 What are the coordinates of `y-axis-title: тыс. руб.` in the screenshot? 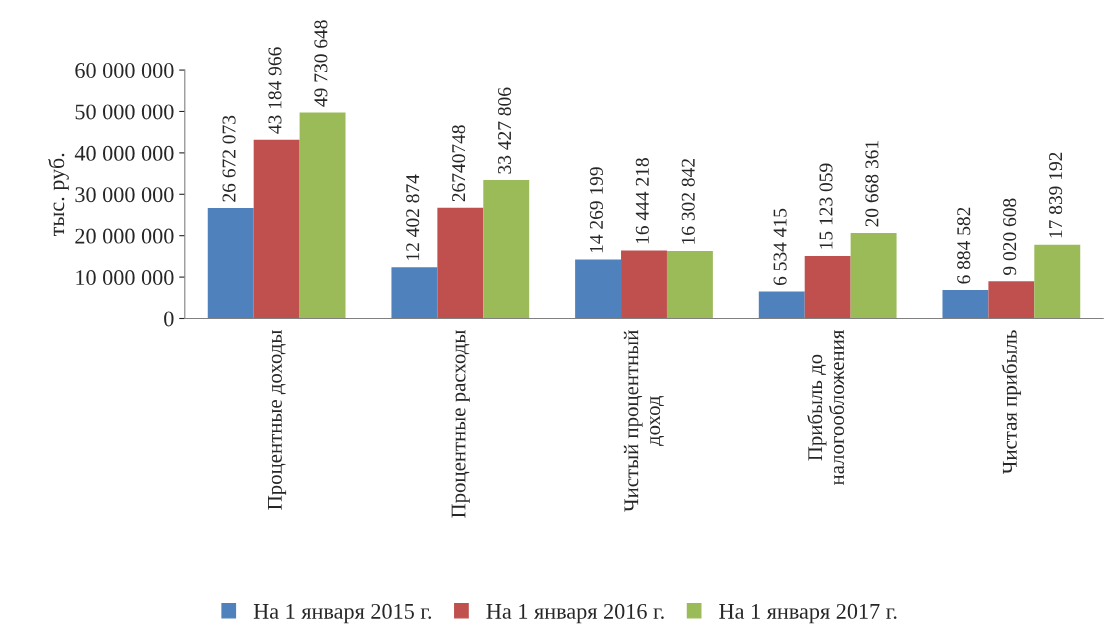 It's located at (58, 194).